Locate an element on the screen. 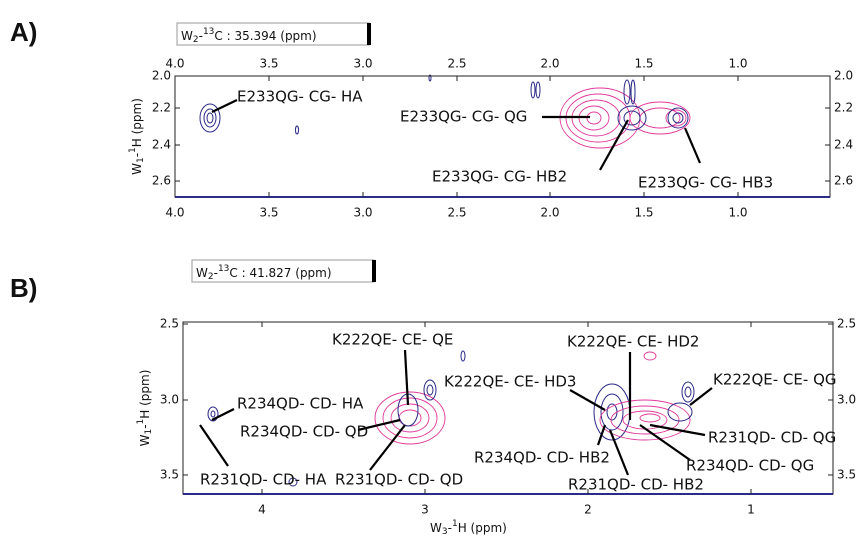 The image size is (863, 540). y-tick-label: 3.5 is located at coordinates (169, 475).